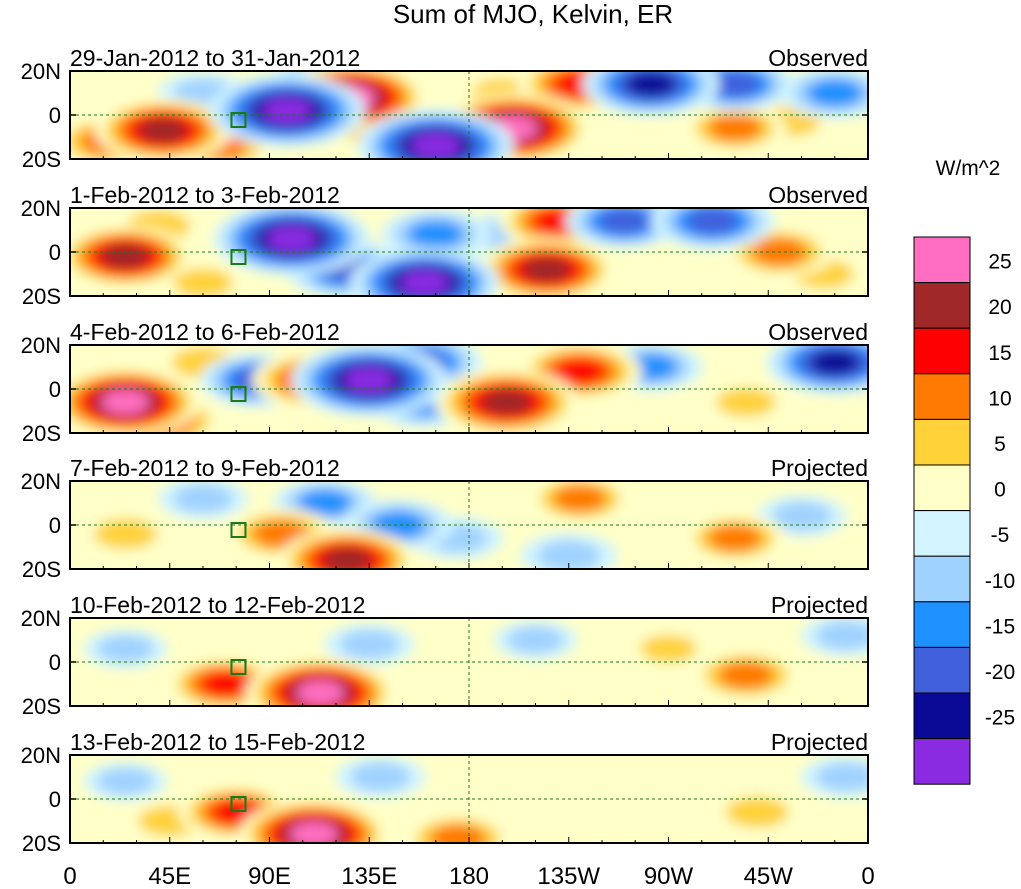 The image size is (1021, 889). Describe the element at coordinates (445, 518) in the screenshot. I see `map-panel: 20N 0 20S 7-Feb-2012 to 9-Feb-2012 Projected` at that location.